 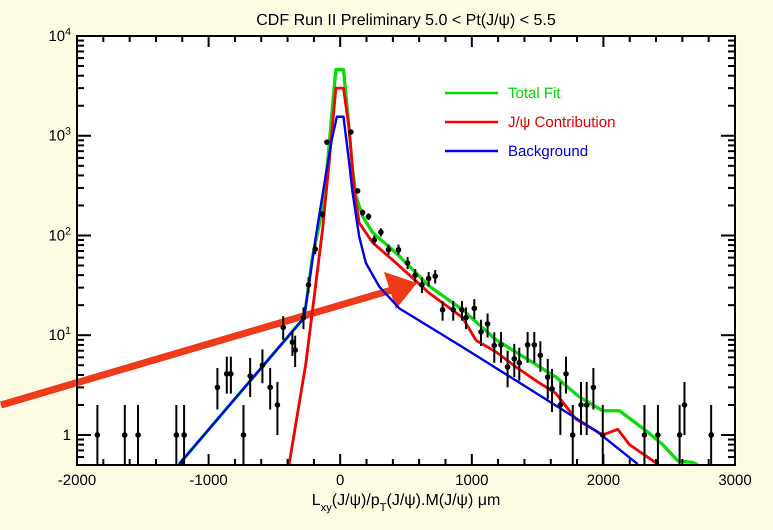 What do you see at coordinates (77, 480) in the screenshot?
I see `x-tick-label: -2000` at bounding box center [77, 480].